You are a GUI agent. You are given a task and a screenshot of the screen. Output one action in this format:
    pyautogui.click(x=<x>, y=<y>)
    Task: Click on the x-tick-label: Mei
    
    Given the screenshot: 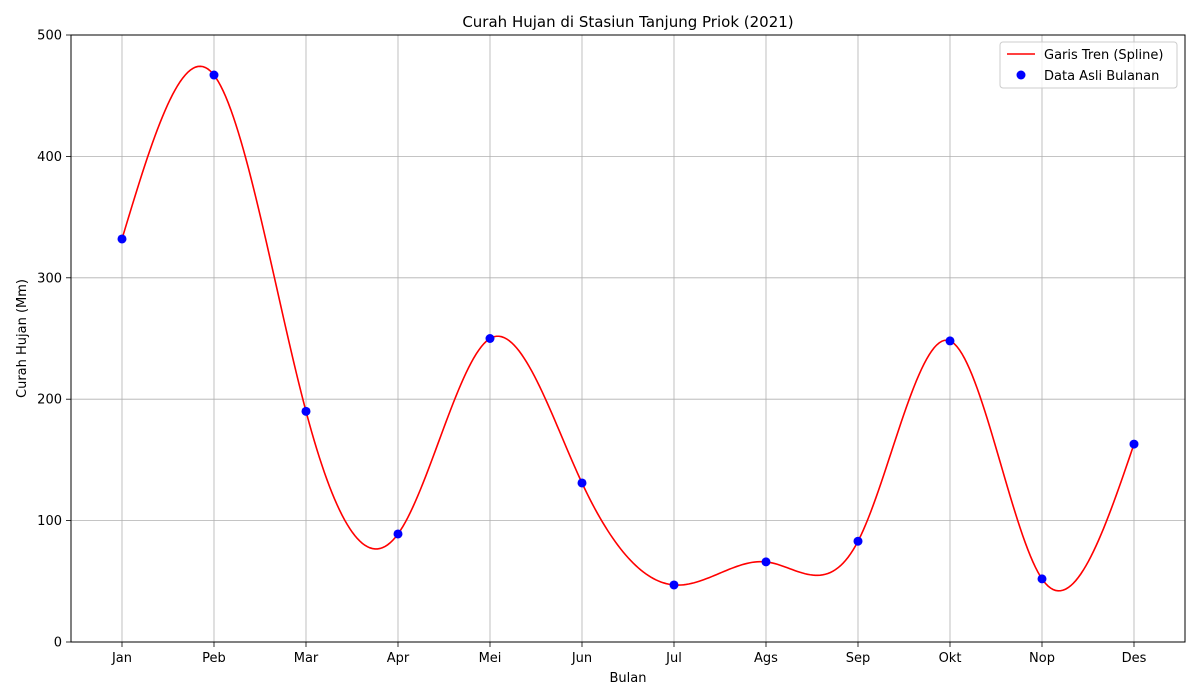 What is the action you would take?
    pyautogui.click(x=490, y=658)
    